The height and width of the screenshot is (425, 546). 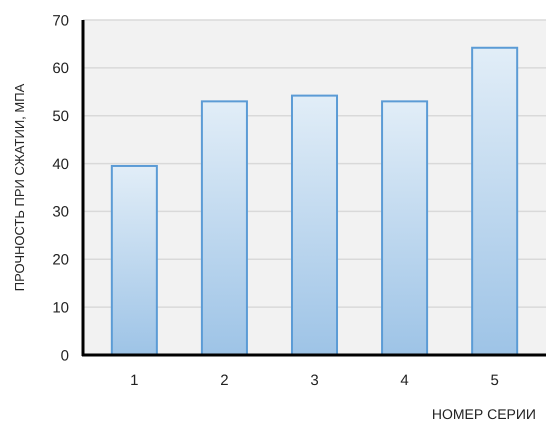 I want to click on x-tick-label: 4, so click(x=404, y=380).